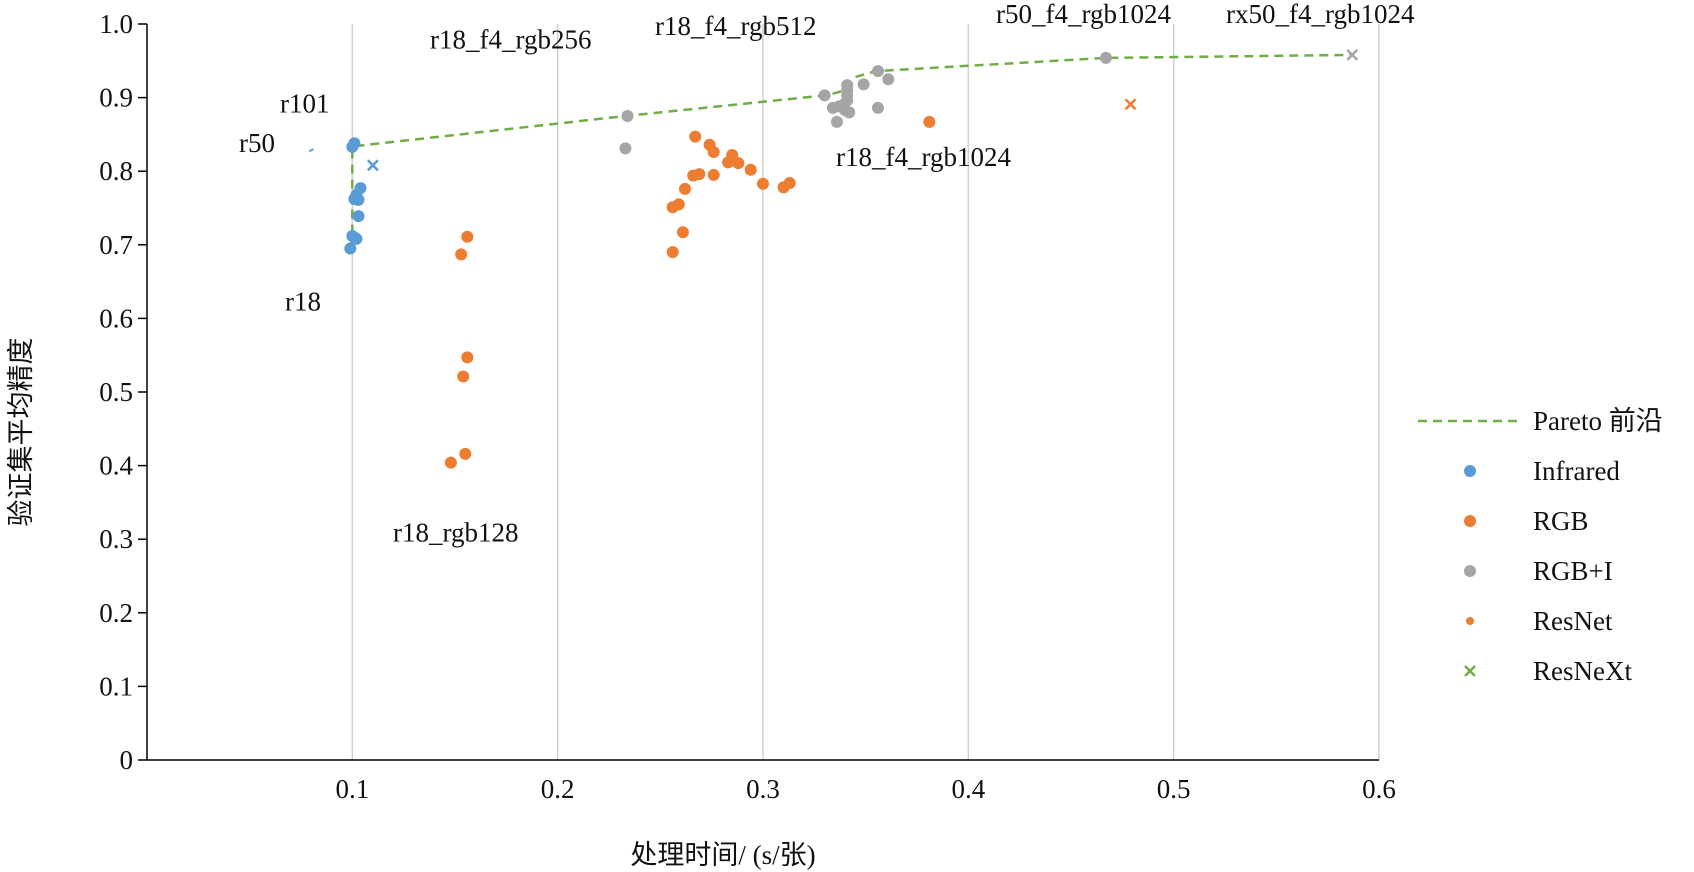 The image size is (1694, 872). Describe the element at coordinates (305, 103) in the screenshot. I see `annotation-label: r101` at that location.